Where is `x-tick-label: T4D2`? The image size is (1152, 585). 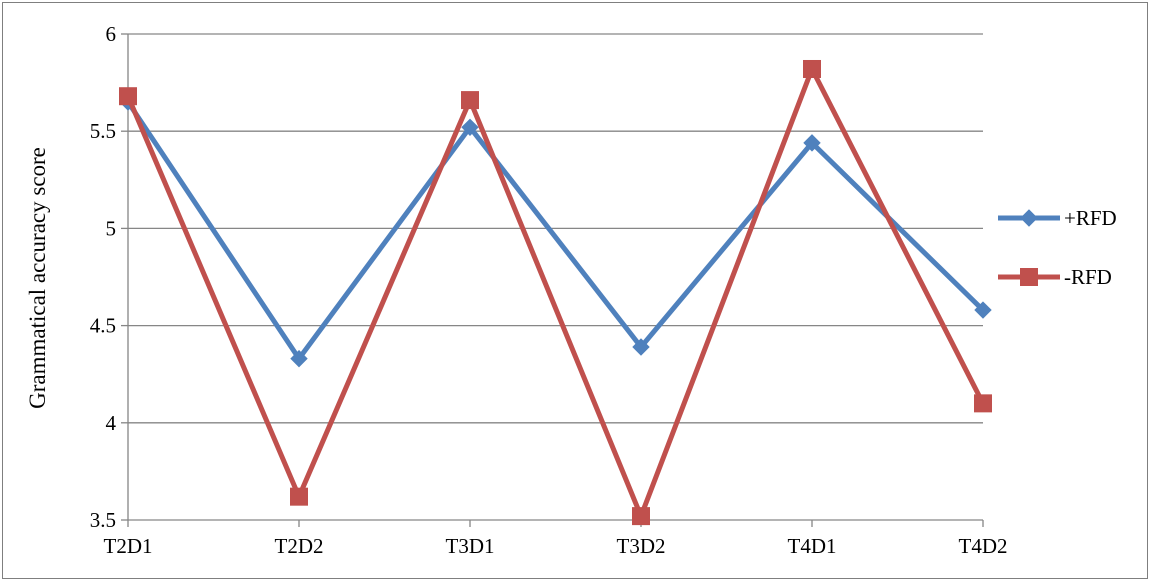 x-tick-label: T4D2 is located at coordinates (983, 546).